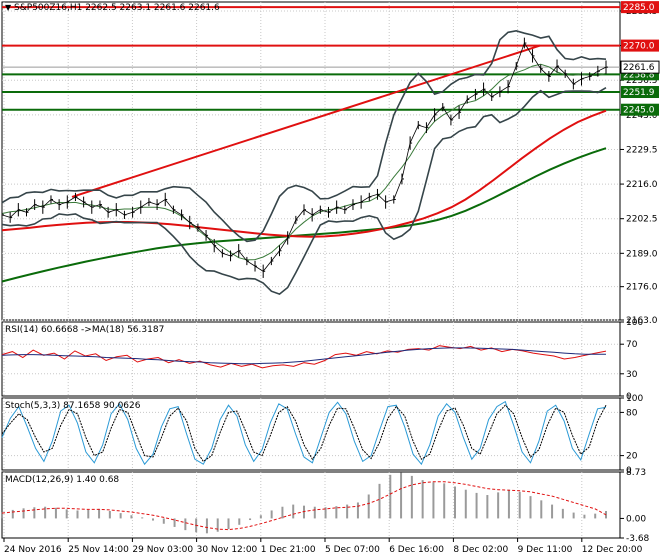 The width and height of the screenshot is (660, 560). Describe the element at coordinates (642, 116) in the screenshot. I see `price-tick-label: 2243.0` at that location.